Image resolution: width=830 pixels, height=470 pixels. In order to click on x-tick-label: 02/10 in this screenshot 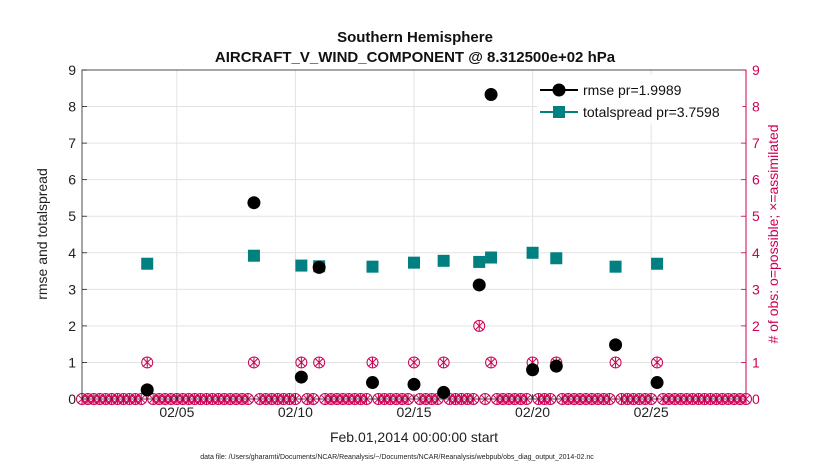, I will do `click(295, 412)`.